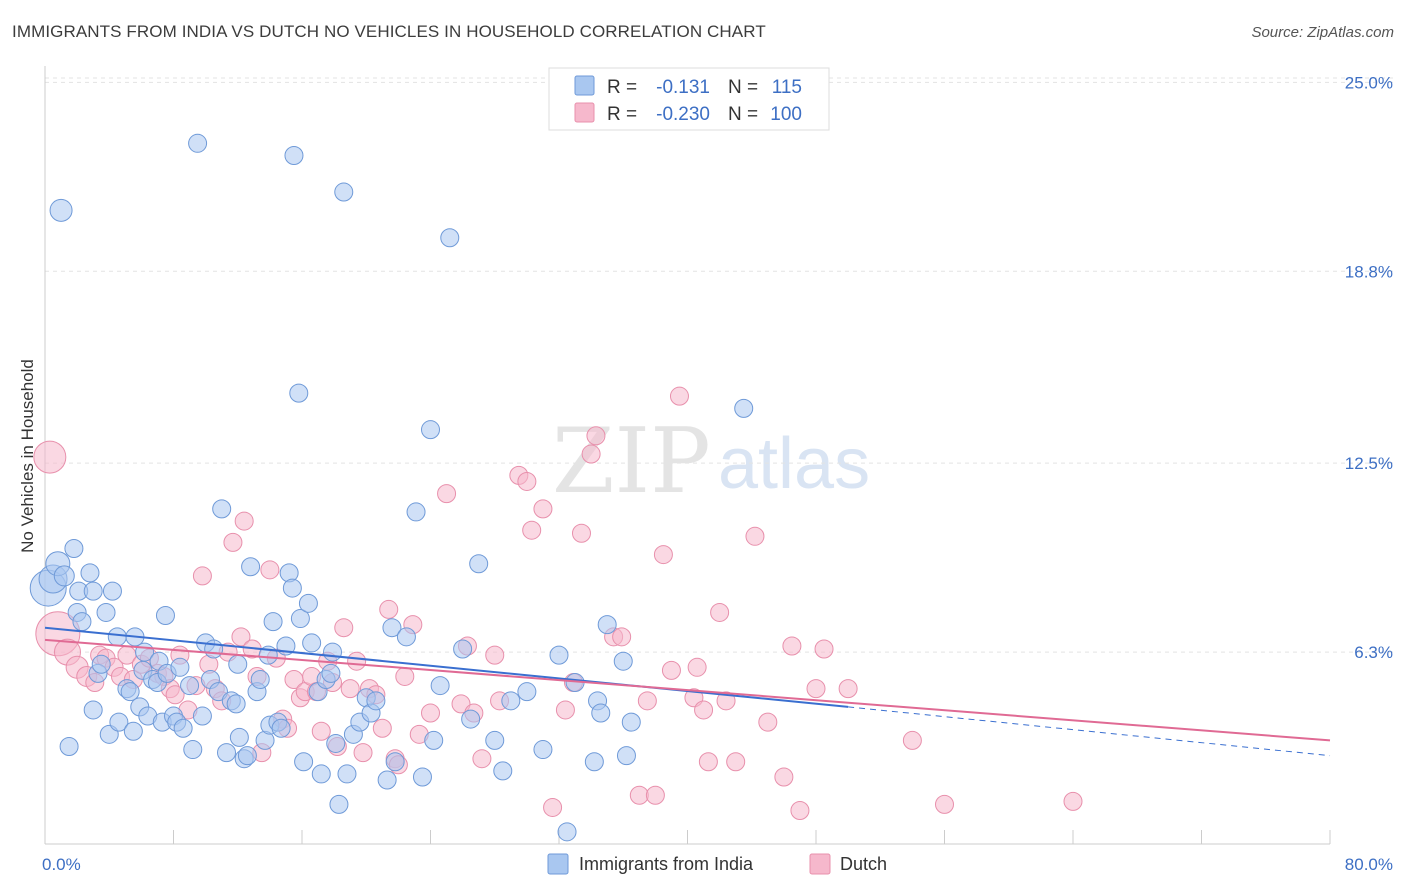 The image size is (1406, 892). Describe the element at coordinates (1089, 731) in the screenshot. I see `india-trend-extension` at that location.